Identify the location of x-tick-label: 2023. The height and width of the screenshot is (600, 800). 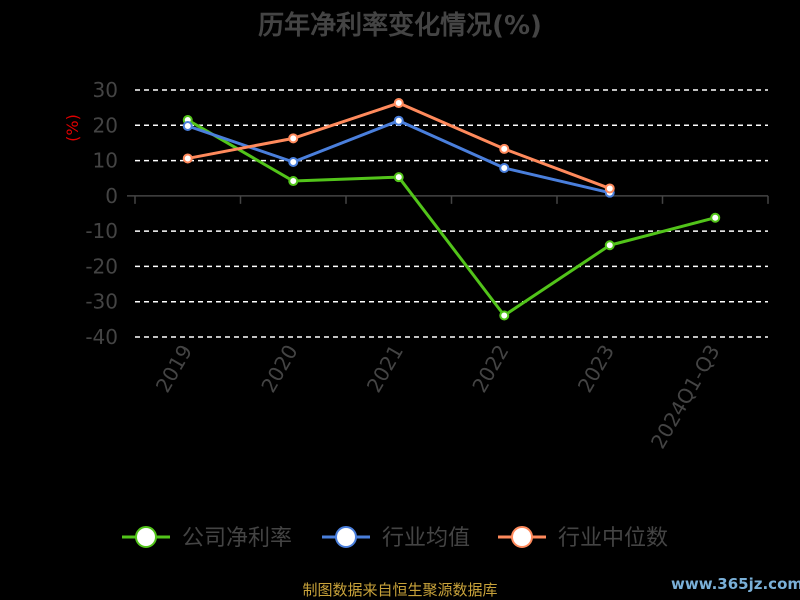
(596, 369).